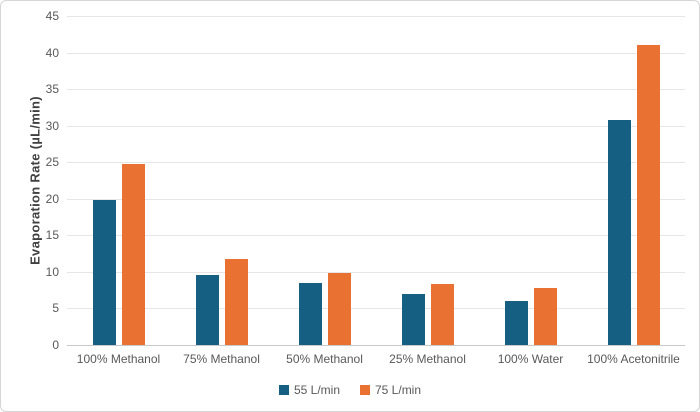 This screenshot has width=700, height=412. I want to click on bar-55-l-min-75-methanol, so click(207, 309).